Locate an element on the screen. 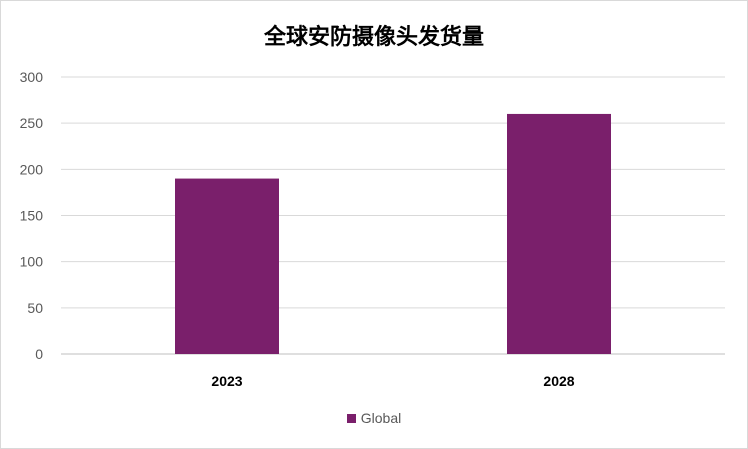 This screenshot has height=449, width=748. x-tick-label: 2028 is located at coordinates (558, 381).